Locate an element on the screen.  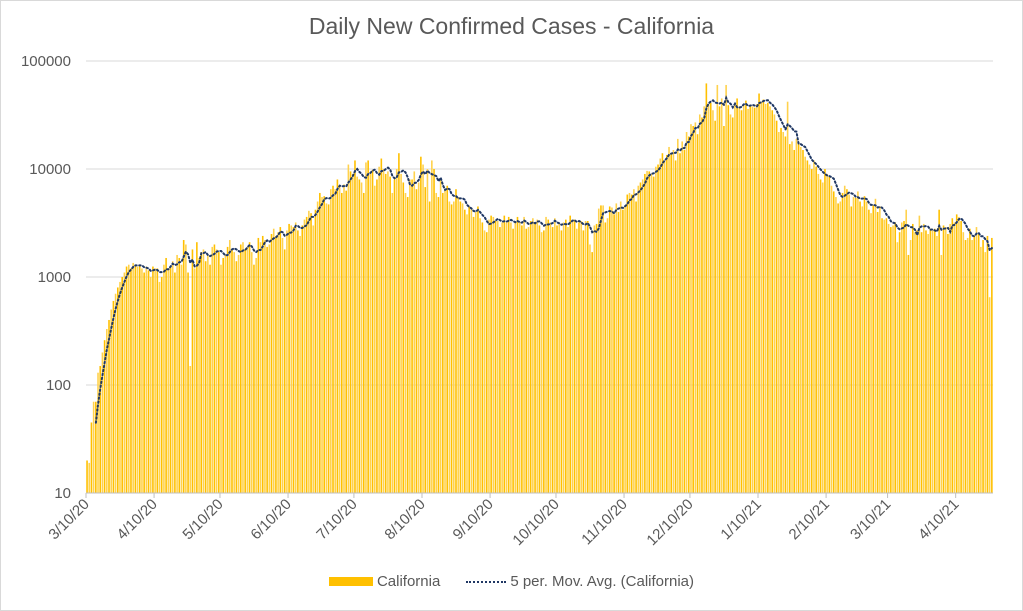
x-tick-label: 9/10/20 is located at coordinates (473, 519).